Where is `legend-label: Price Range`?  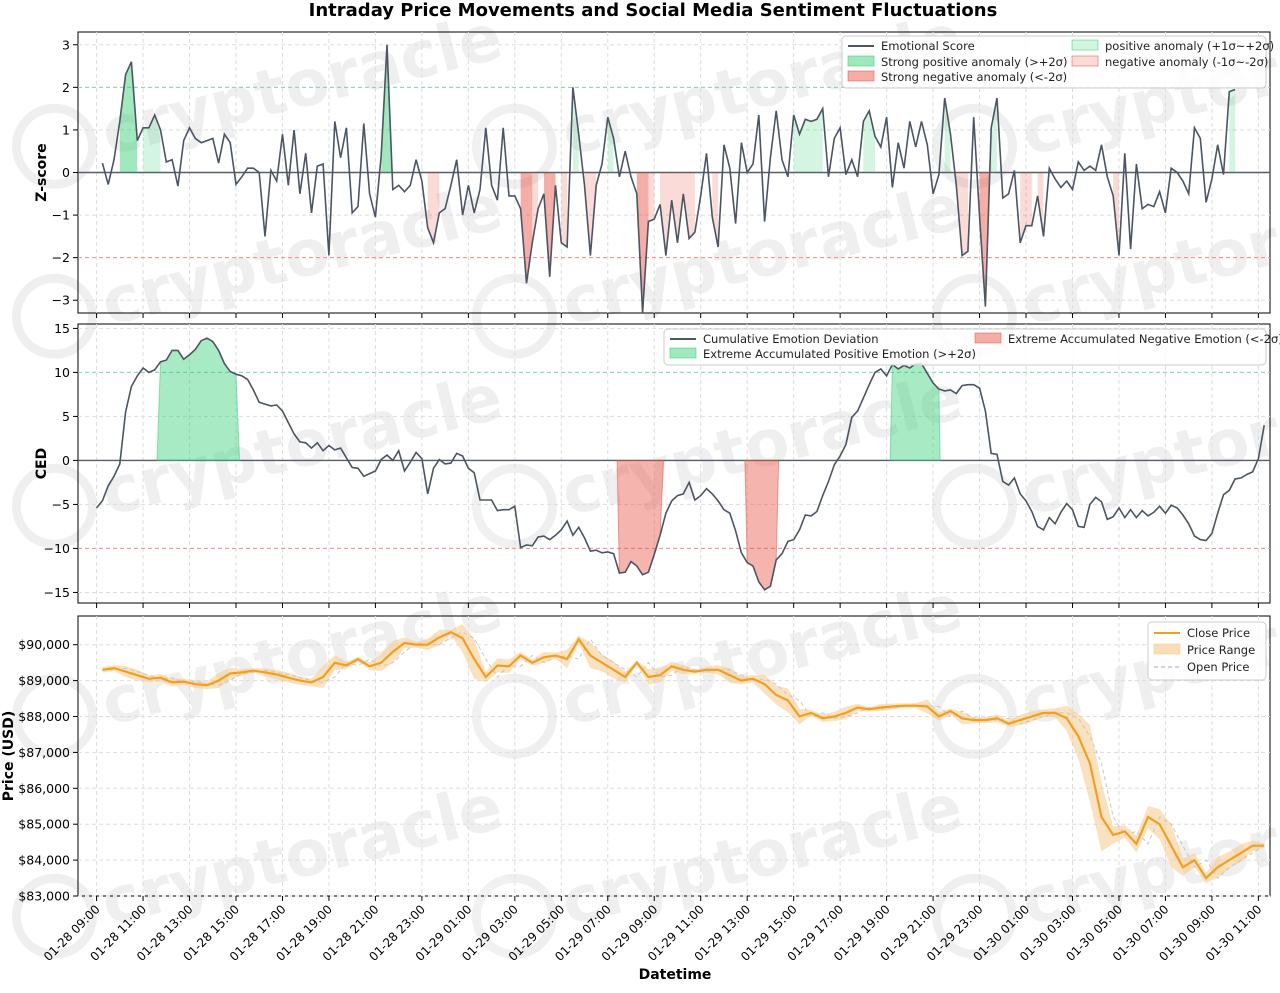 legend-label: Price Range is located at coordinates (1221, 650).